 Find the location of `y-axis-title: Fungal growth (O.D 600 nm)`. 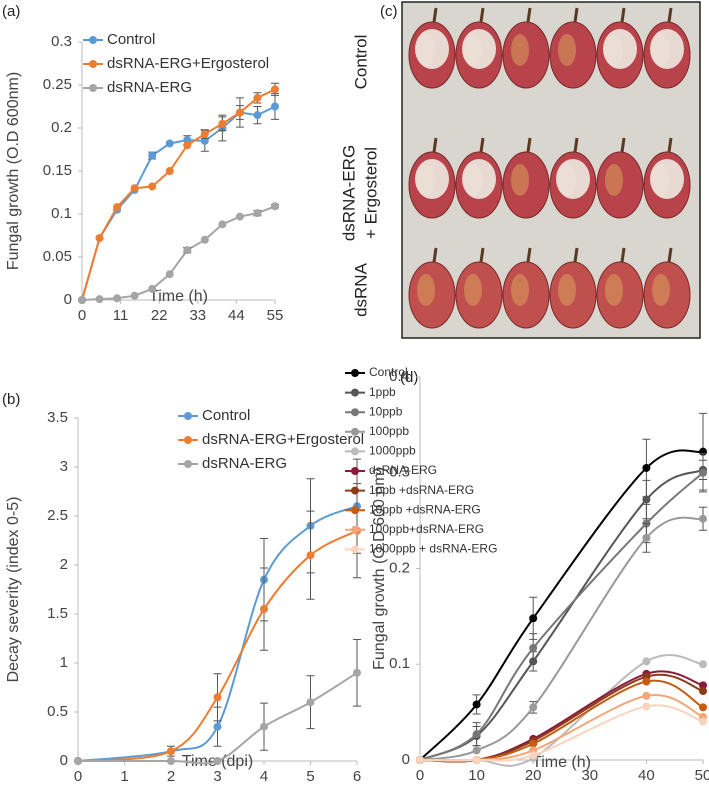

y-axis-title: Fungal growth (O.D 600 nm) is located at coordinates (379, 568).